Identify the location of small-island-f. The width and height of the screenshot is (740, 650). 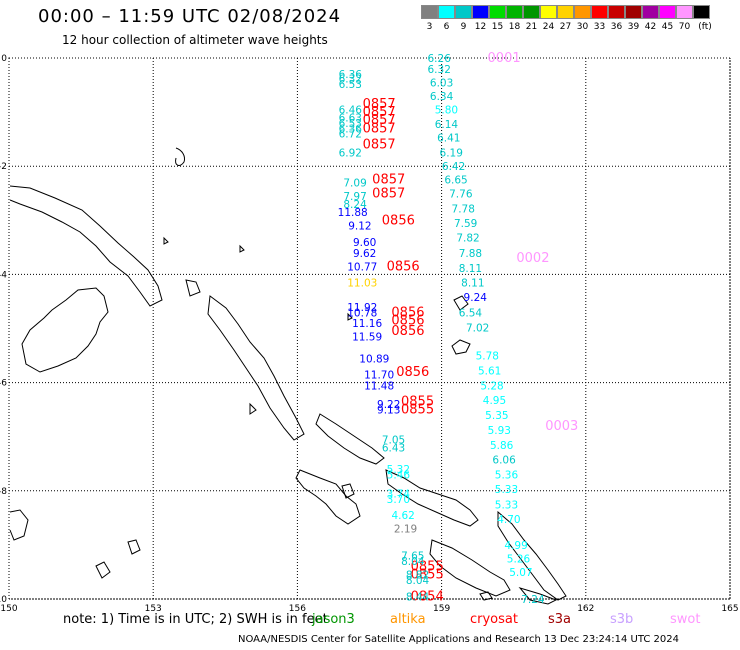
(19, 525).